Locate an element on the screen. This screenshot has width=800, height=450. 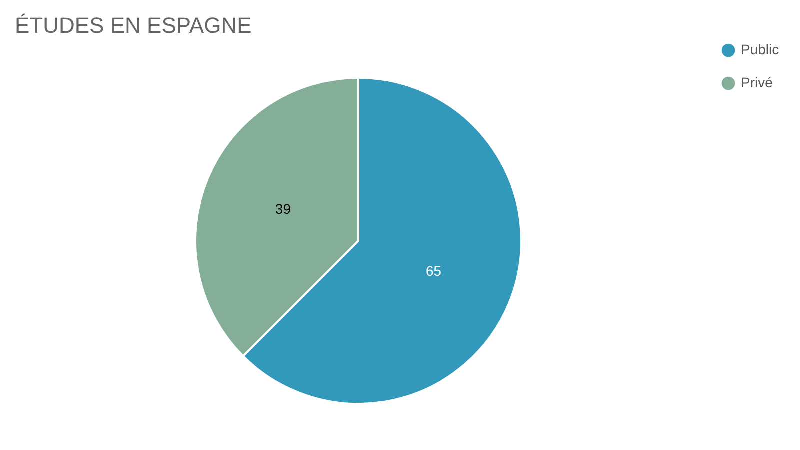
legend-label: Public is located at coordinates (760, 50).